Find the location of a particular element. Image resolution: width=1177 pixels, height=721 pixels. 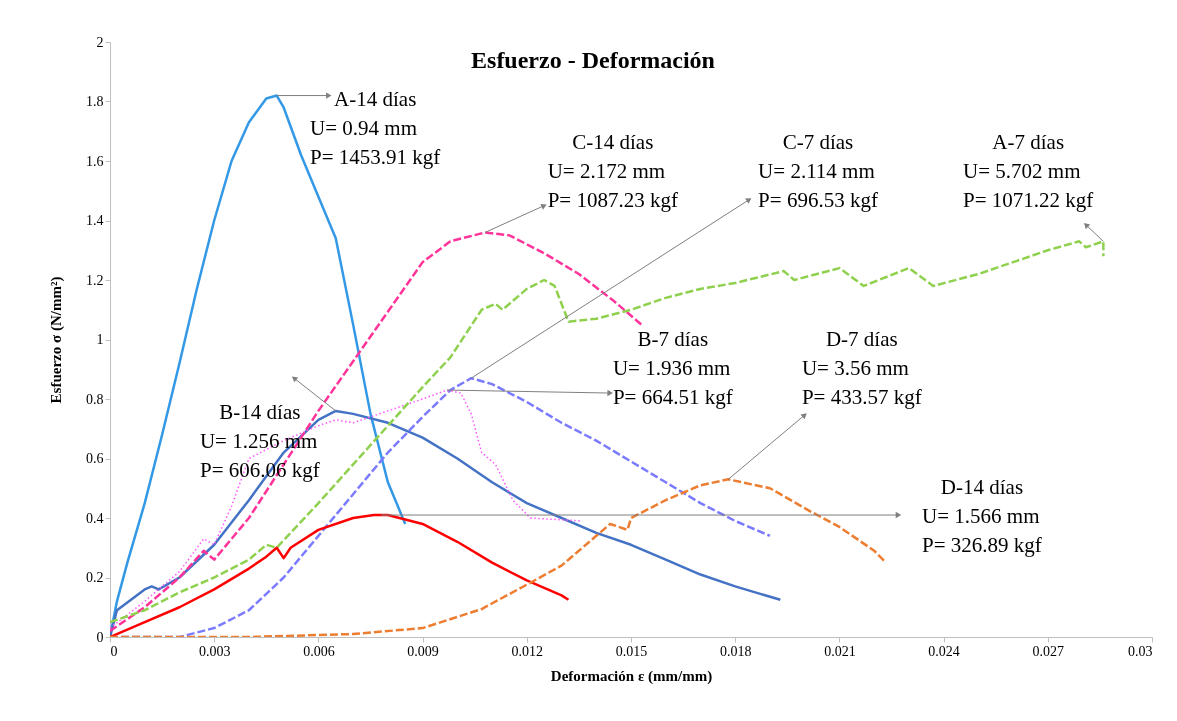

x-tick-label: 0.012 is located at coordinates (527, 651).